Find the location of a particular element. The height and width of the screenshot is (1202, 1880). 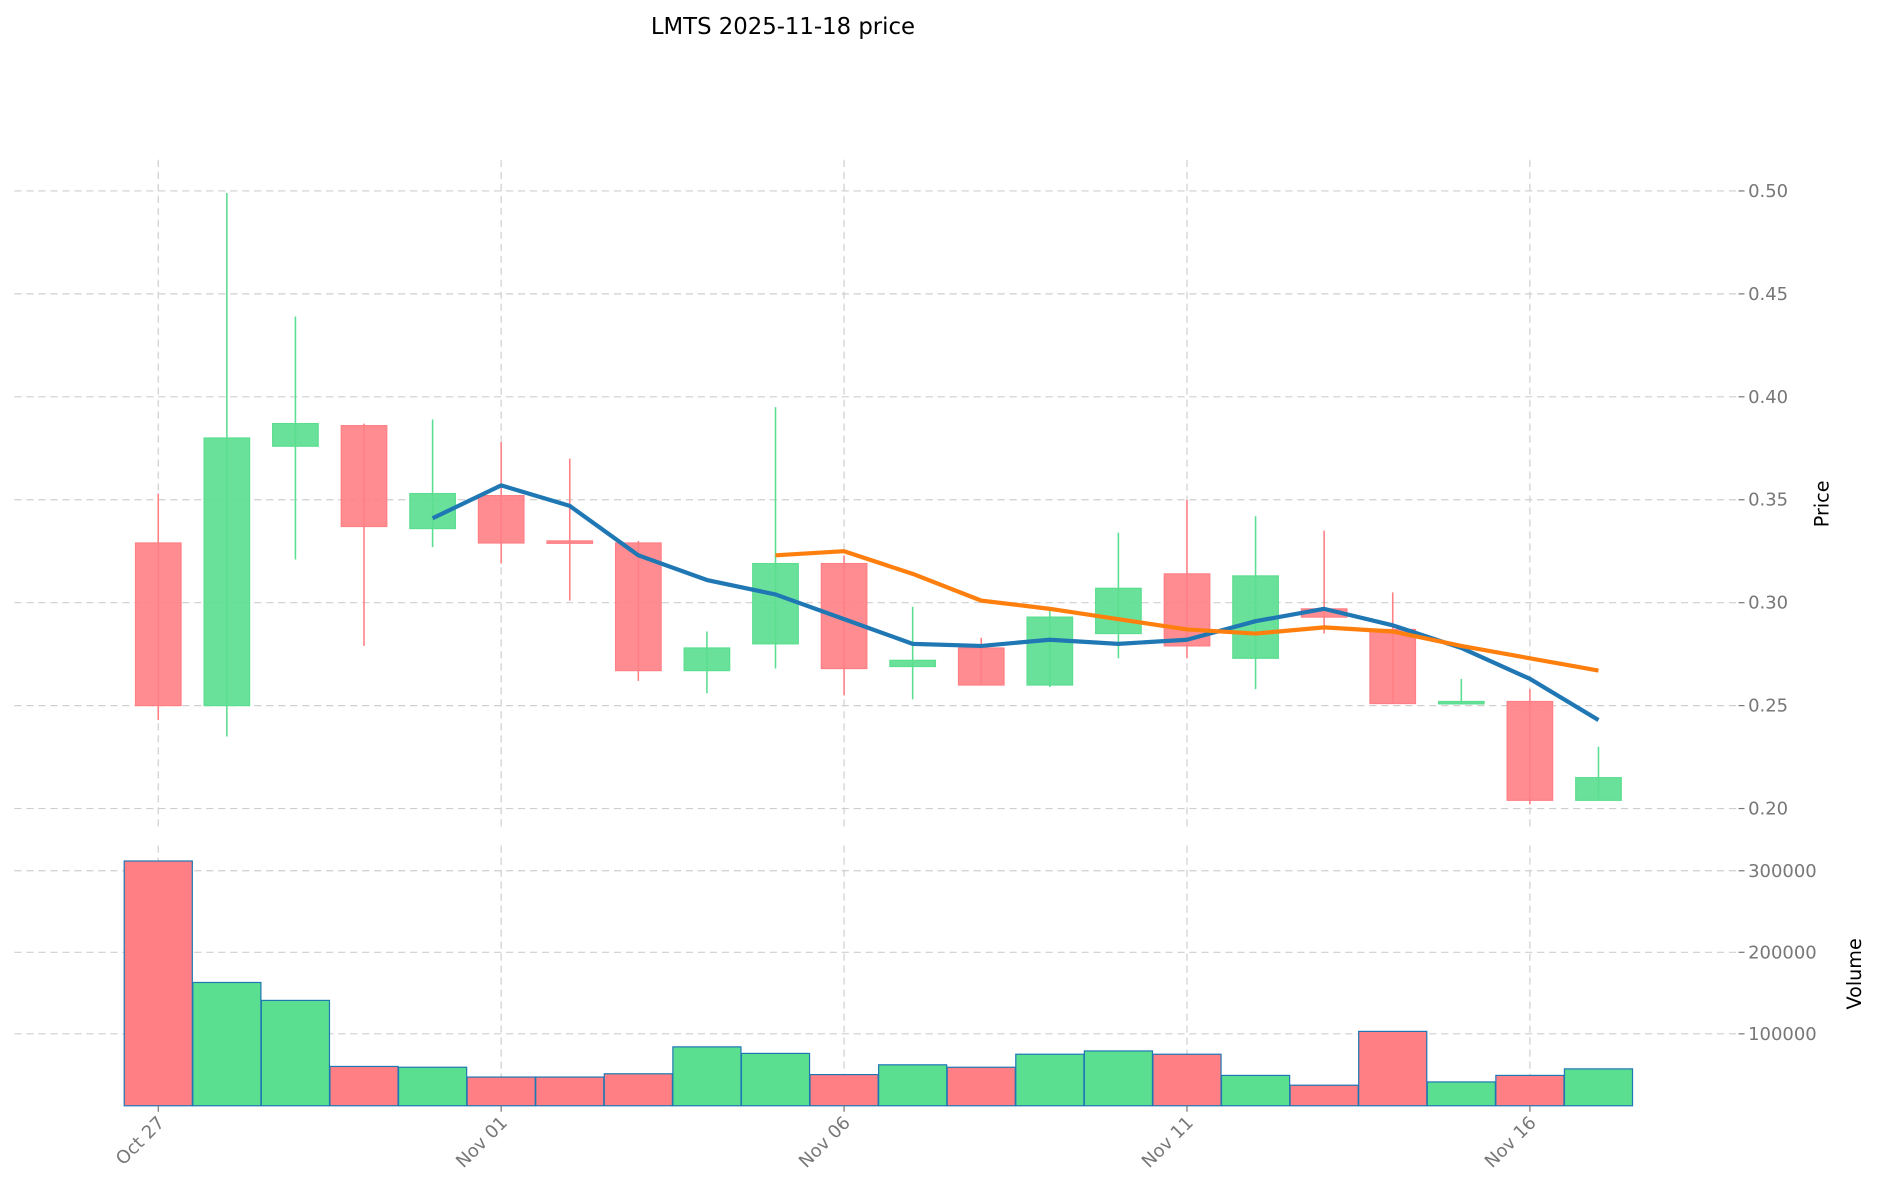

volume-tick-label: 100000 is located at coordinates (1782, 1034).